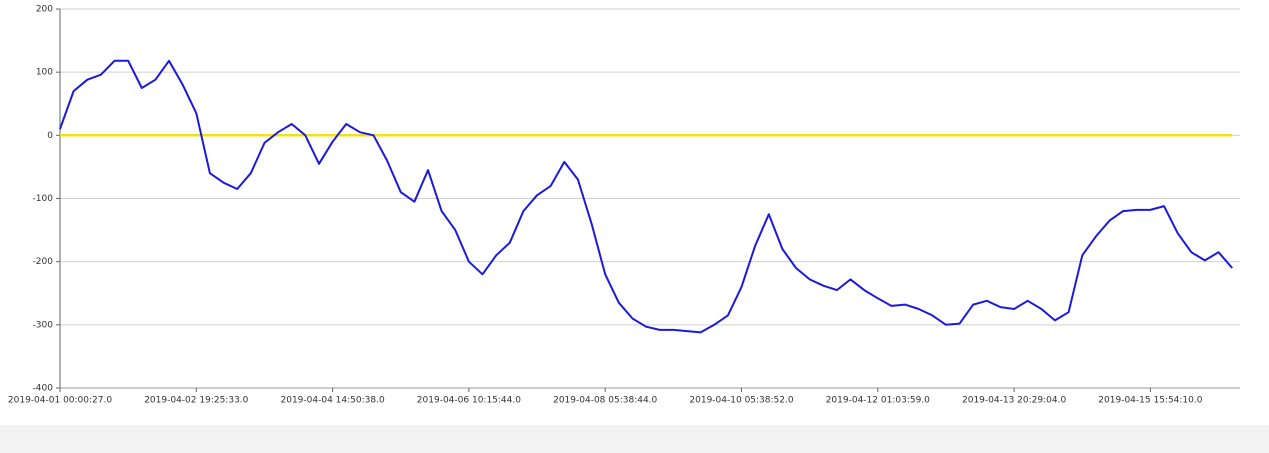 This screenshot has width=1269, height=453. Describe the element at coordinates (196, 401) in the screenshot. I see `x-tick-label: 2019-04-02 19:25:33.0` at that location.